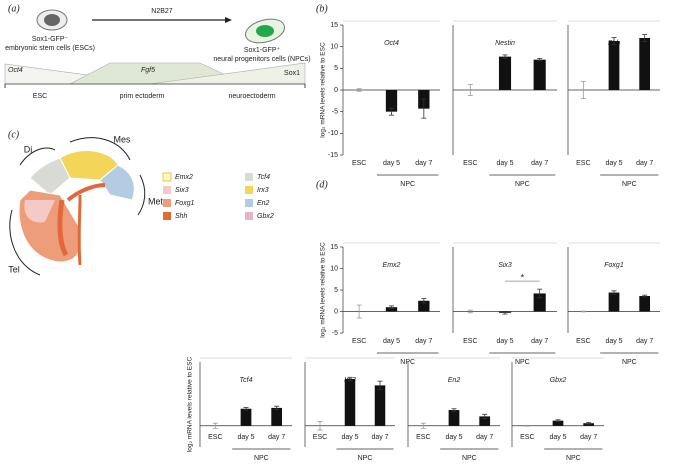 Image resolution: width=674 pixels, height=466 pixels. What do you see at coordinates (261, 59) in the screenshot?
I see `cell-label: neural progenitors cells (NPCs)` at bounding box center [261, 59].